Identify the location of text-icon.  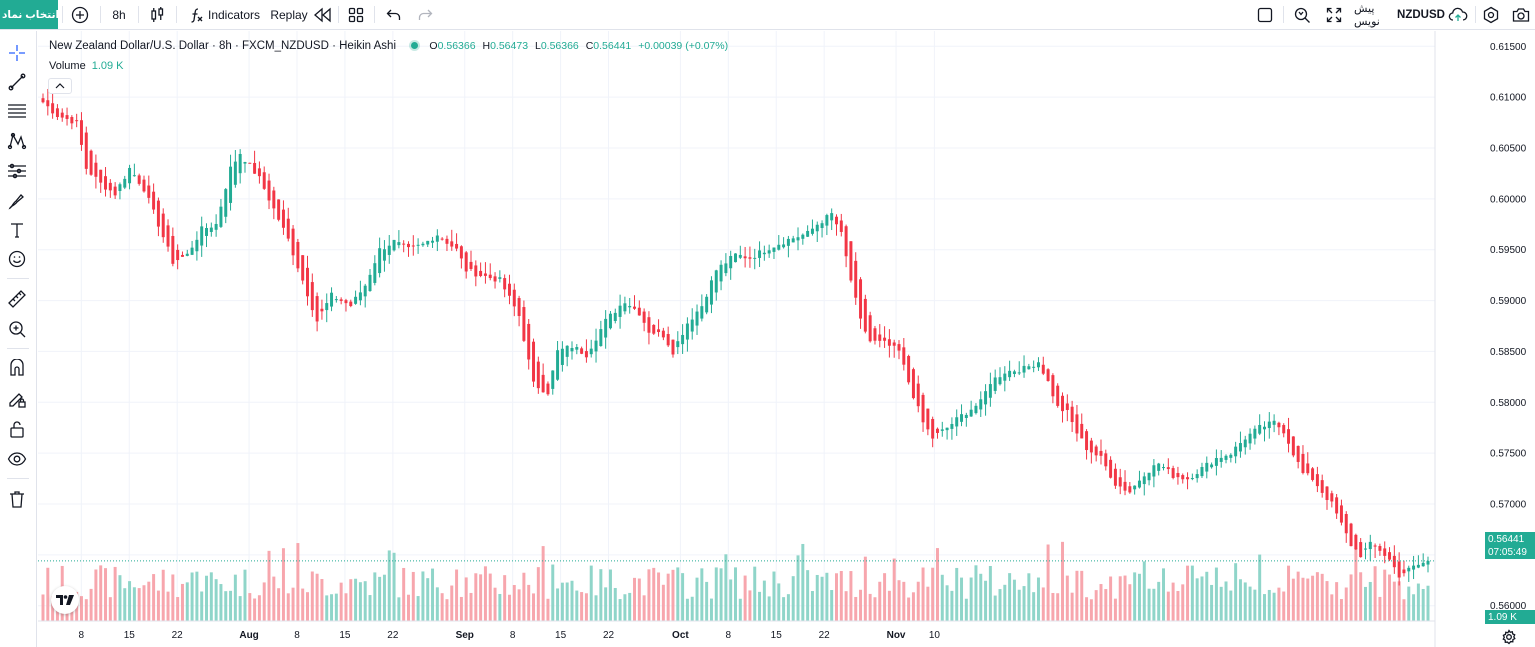
(17, 230).